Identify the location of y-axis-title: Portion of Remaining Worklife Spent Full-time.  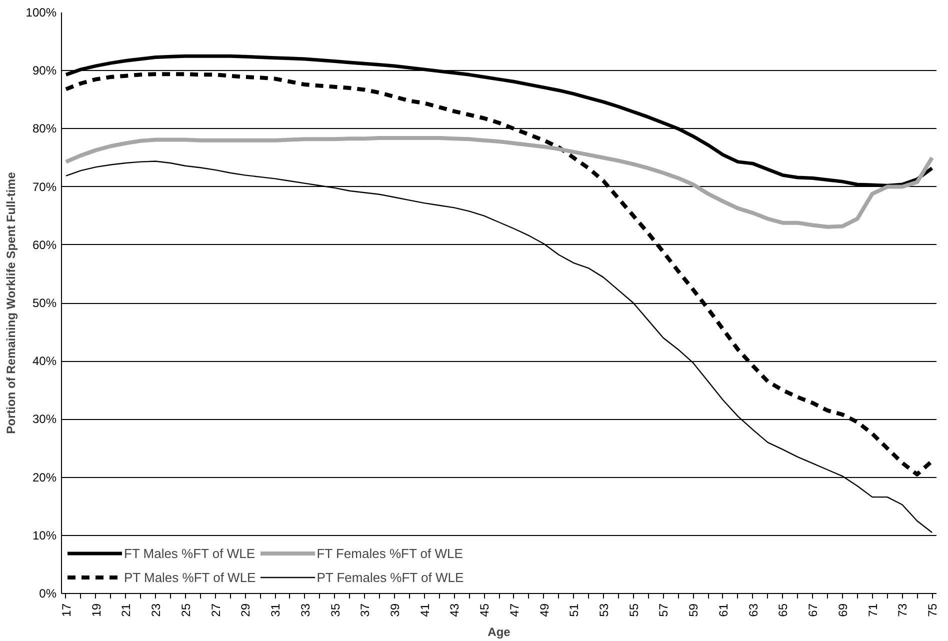
(11, 303).